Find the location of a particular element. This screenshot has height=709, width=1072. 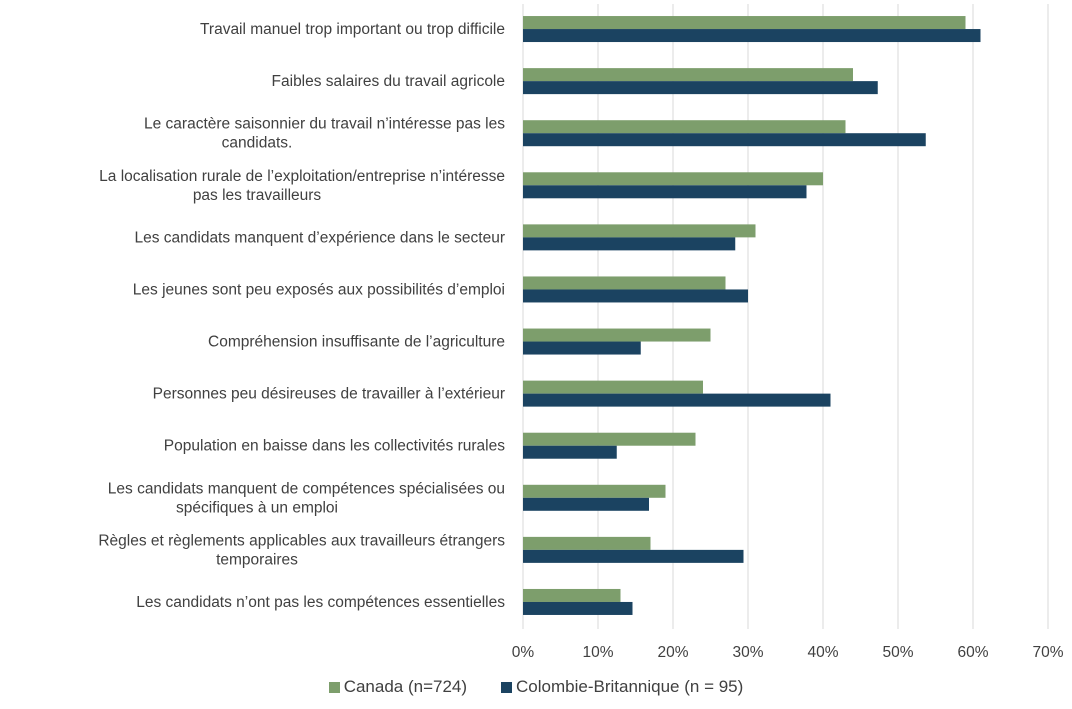

x-tick-label-4: 40% is located at coordinates (822, 652).